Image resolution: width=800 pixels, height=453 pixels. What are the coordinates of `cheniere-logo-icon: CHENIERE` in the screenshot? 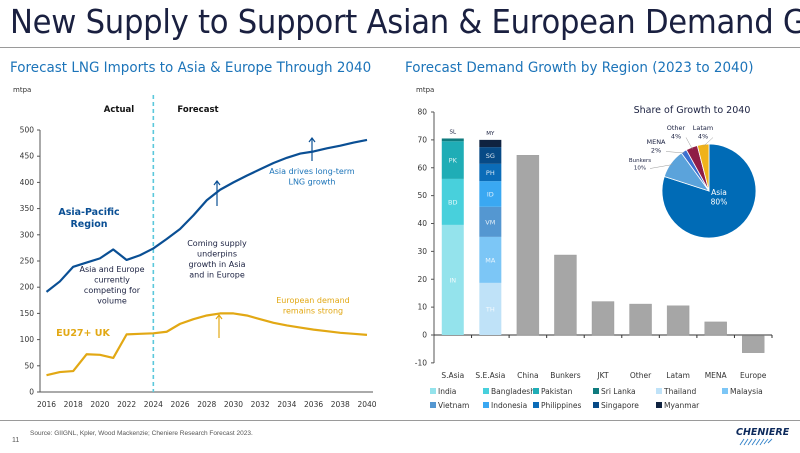 It's located at (764, 437).